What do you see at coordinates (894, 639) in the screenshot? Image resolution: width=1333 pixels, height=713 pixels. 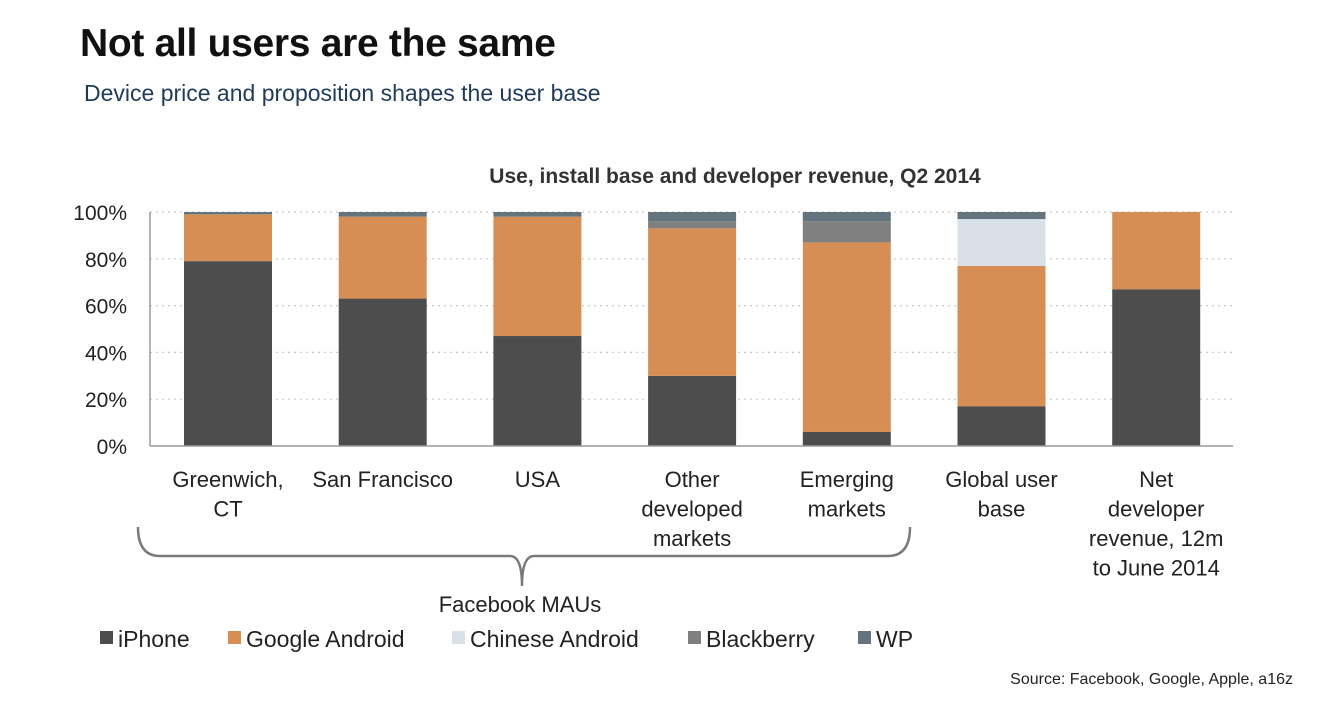 I see `legend-label: WP` at bounding box center [894, 639].